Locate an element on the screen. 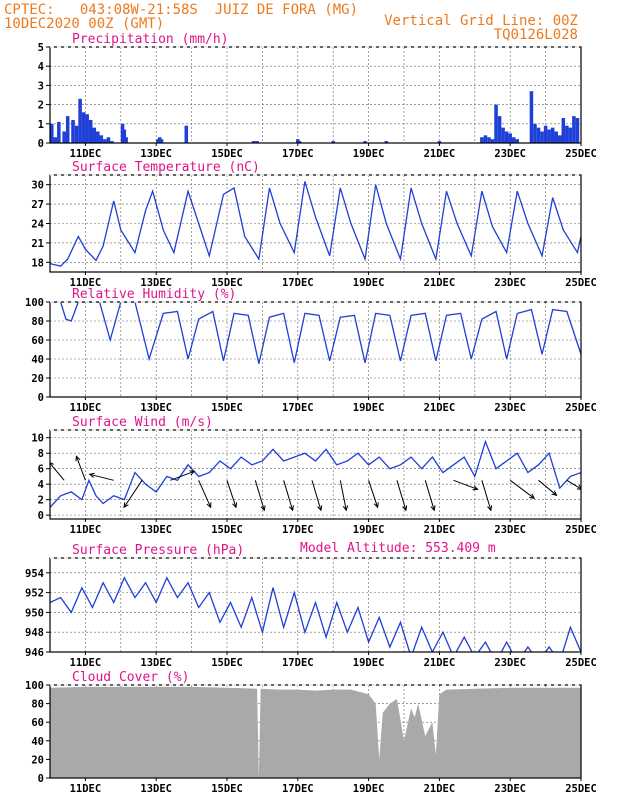  temperature-ytick-label: 21 is located at coordinates (37, 244).